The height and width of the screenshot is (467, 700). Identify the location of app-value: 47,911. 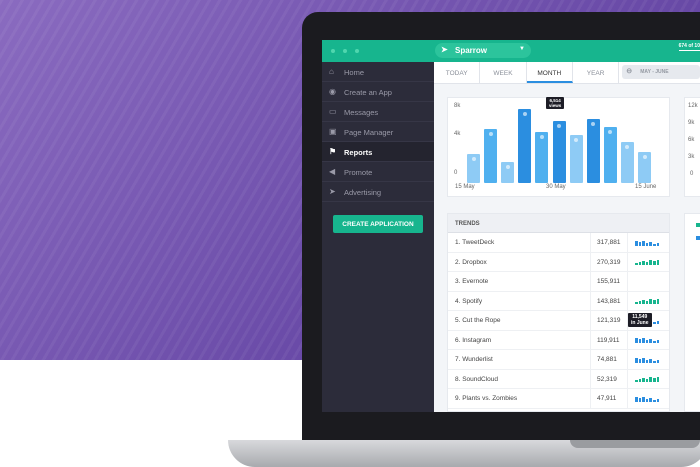
(609, 398).